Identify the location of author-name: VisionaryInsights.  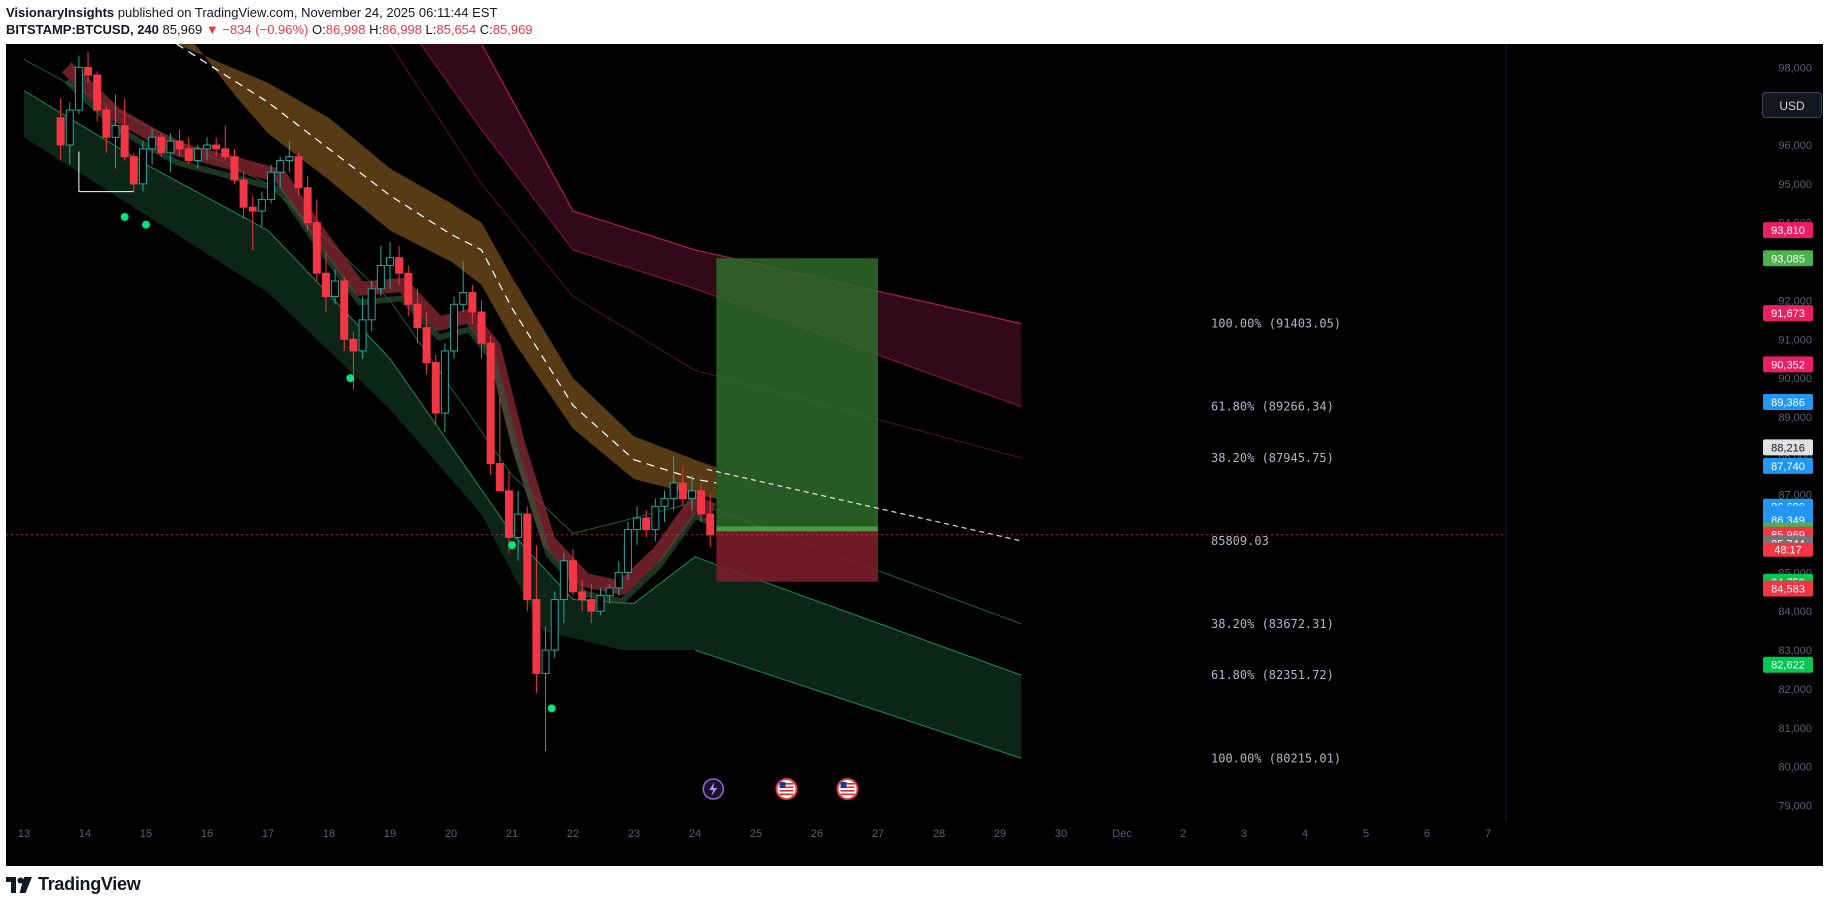
(60, 12).